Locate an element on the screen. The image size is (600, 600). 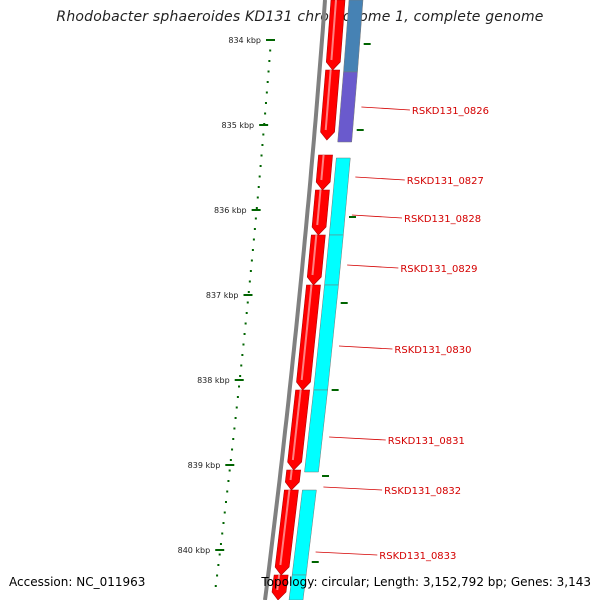
tick-label: 838 kbp is located at coordinates (213, 380).